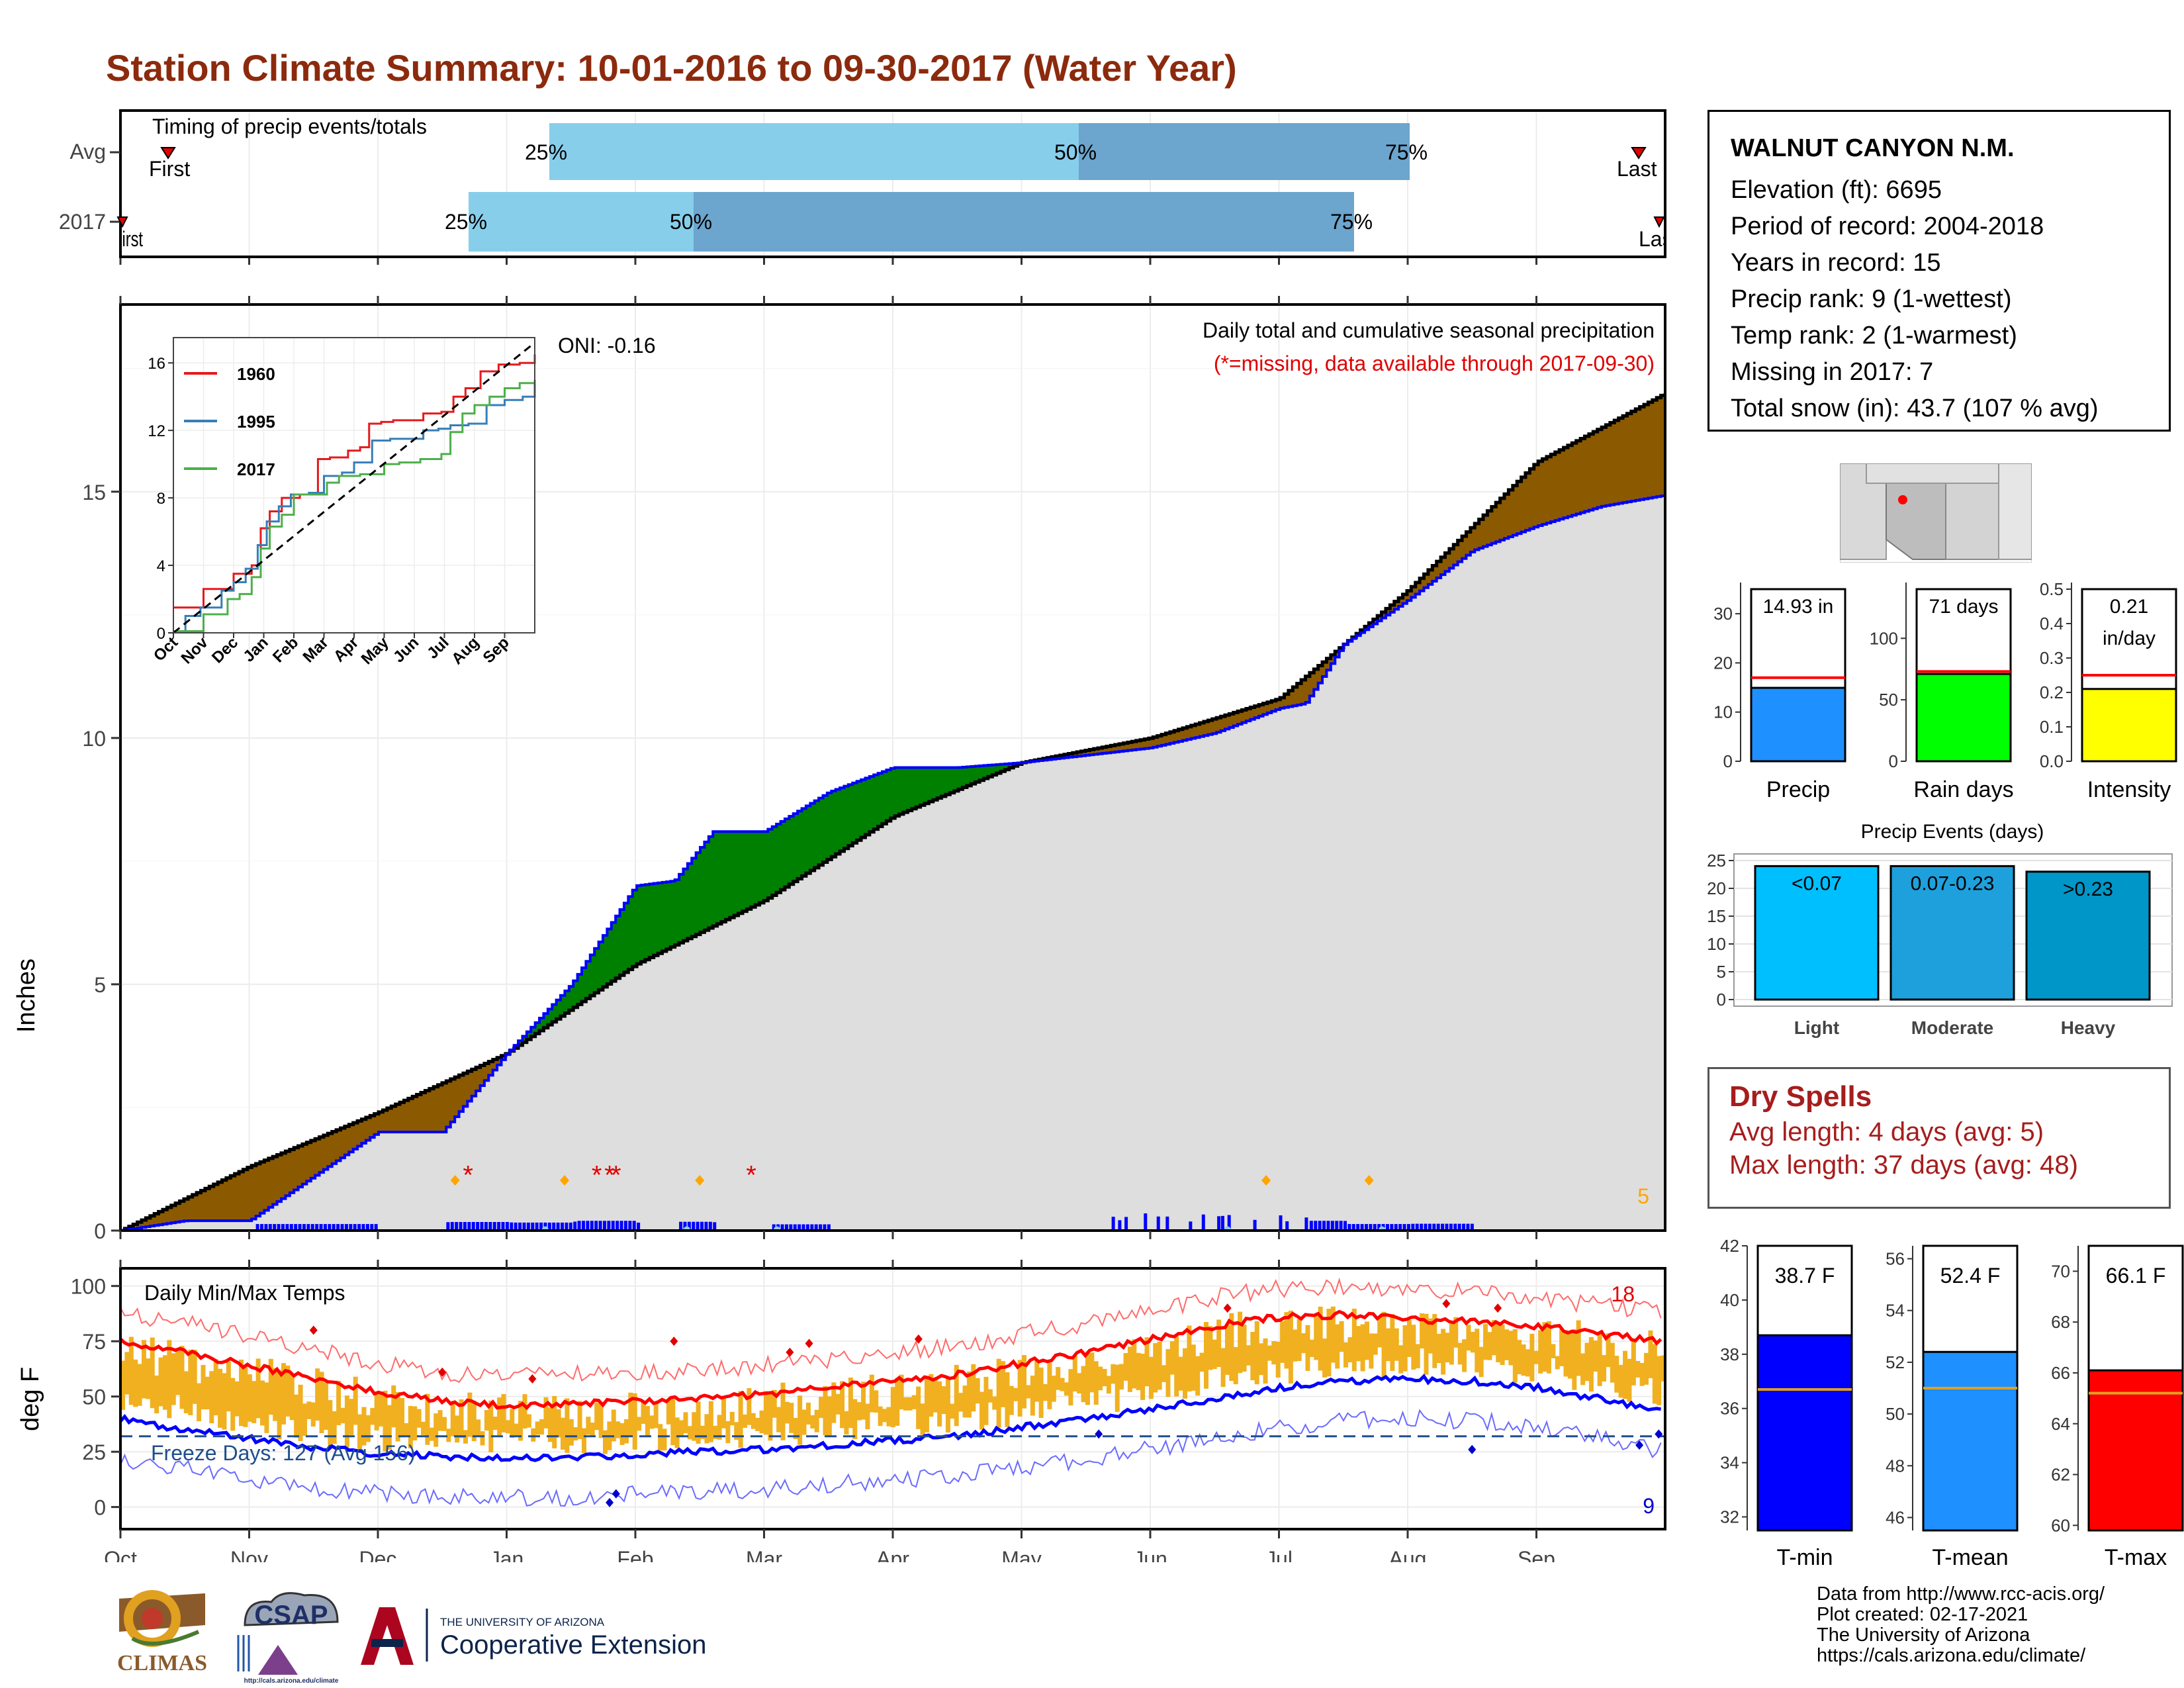  Describe the element at coordinates (1963, 718) in the screenshot. I see `mini-bar-value` at that location.